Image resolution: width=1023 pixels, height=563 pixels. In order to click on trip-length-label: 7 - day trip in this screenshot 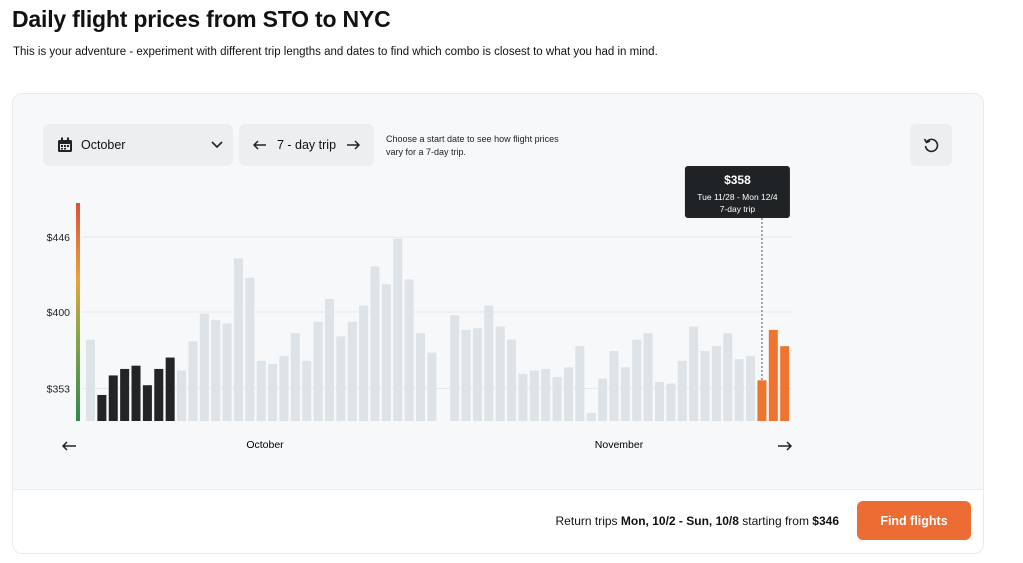, I will do `click(306, 145)`.